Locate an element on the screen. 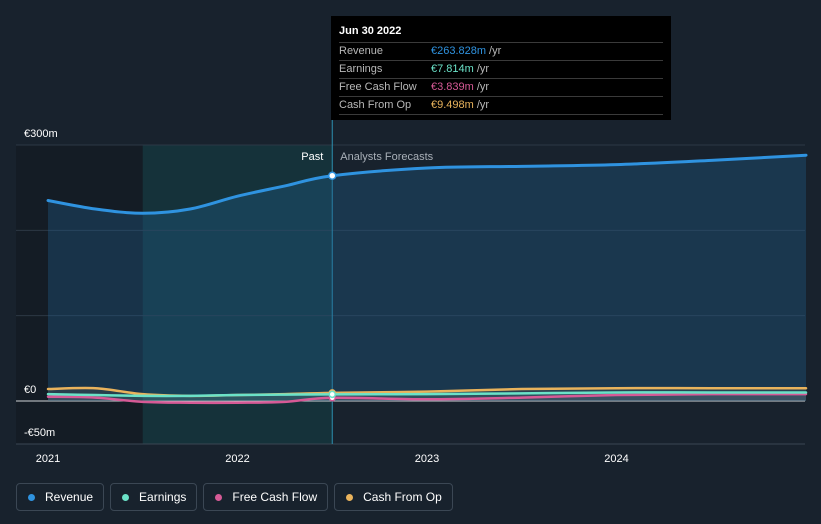  legend-item-earnings: Earnings is located at coordinates (154, 497).